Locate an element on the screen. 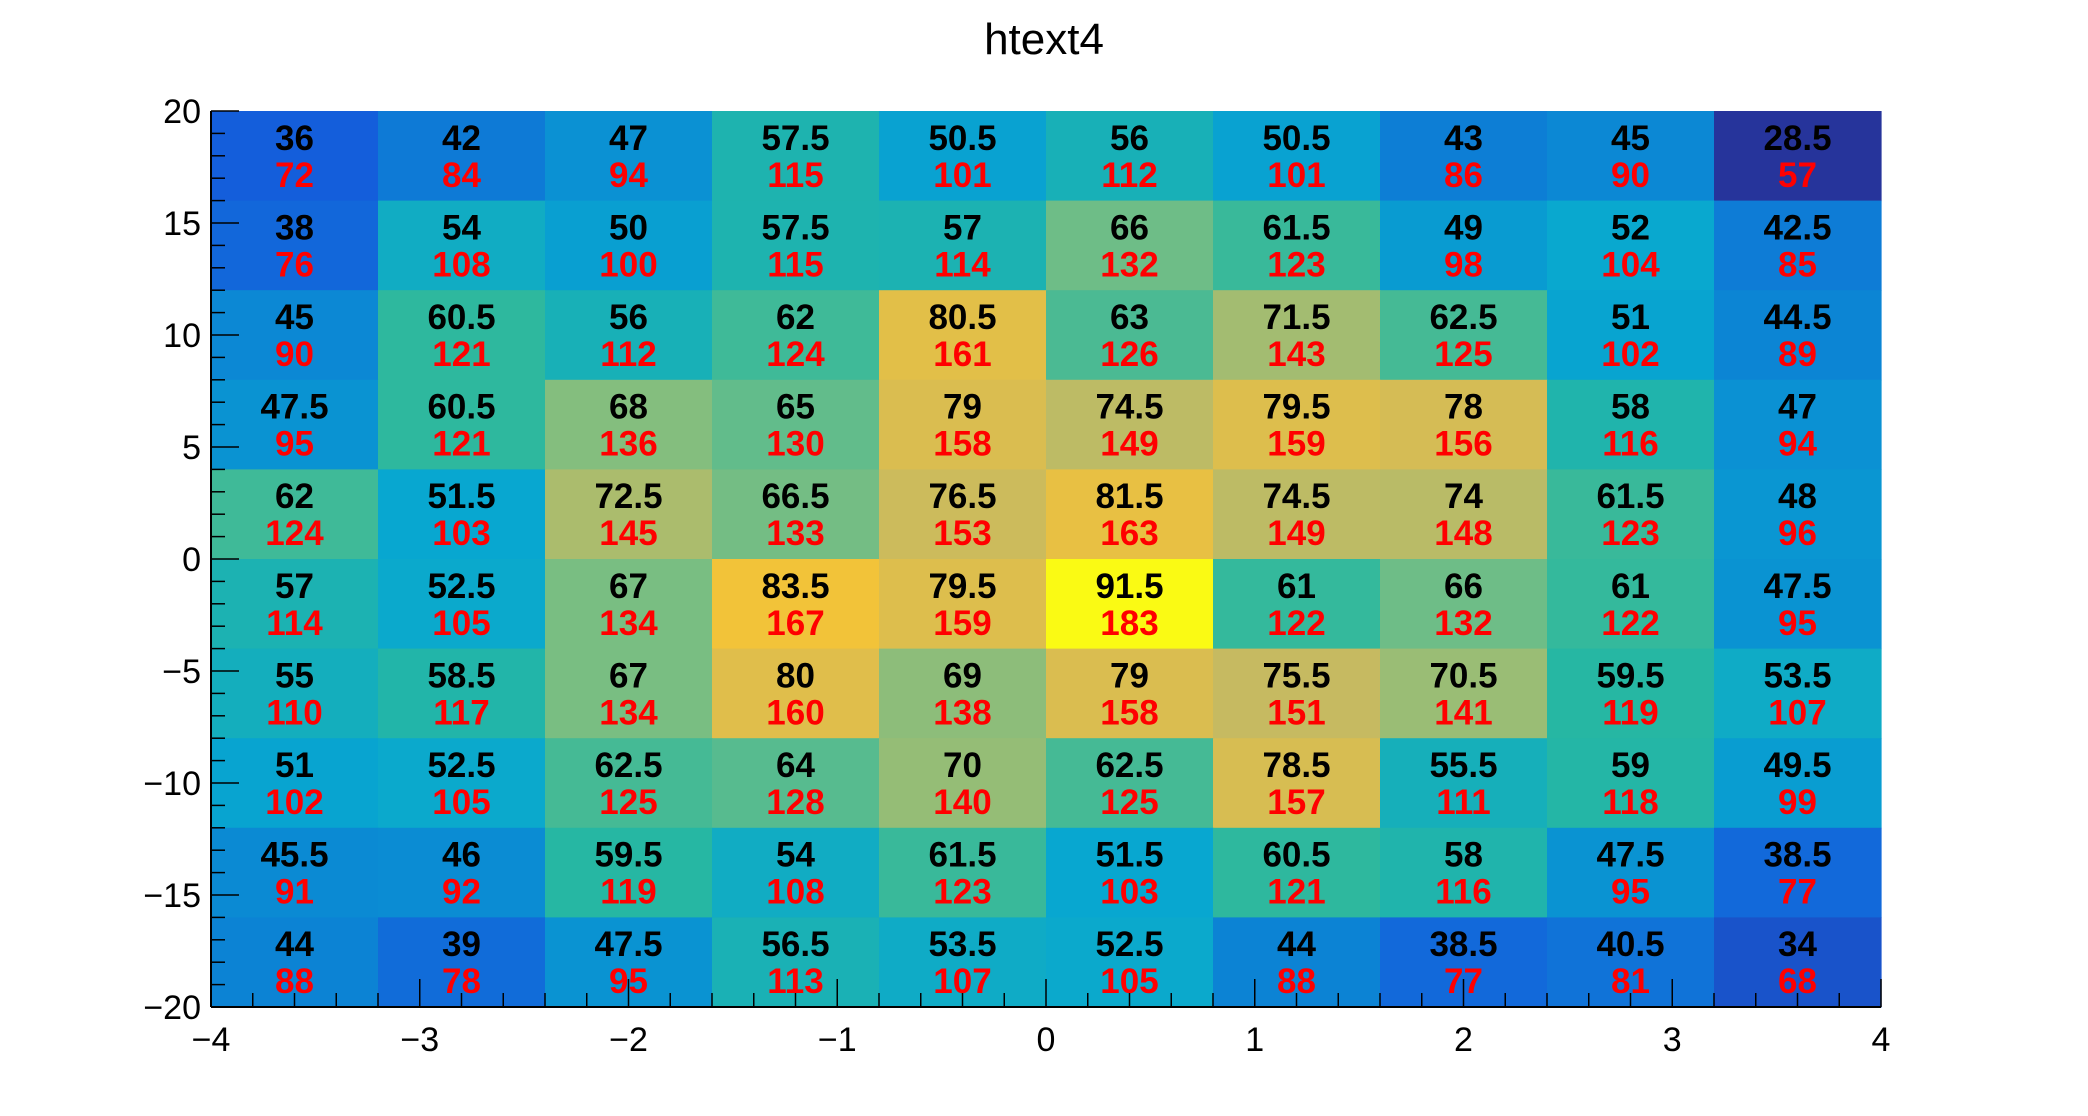 The image size is (2088, 1116). cell-value-label: 57 is located at coordinates (962, 227).